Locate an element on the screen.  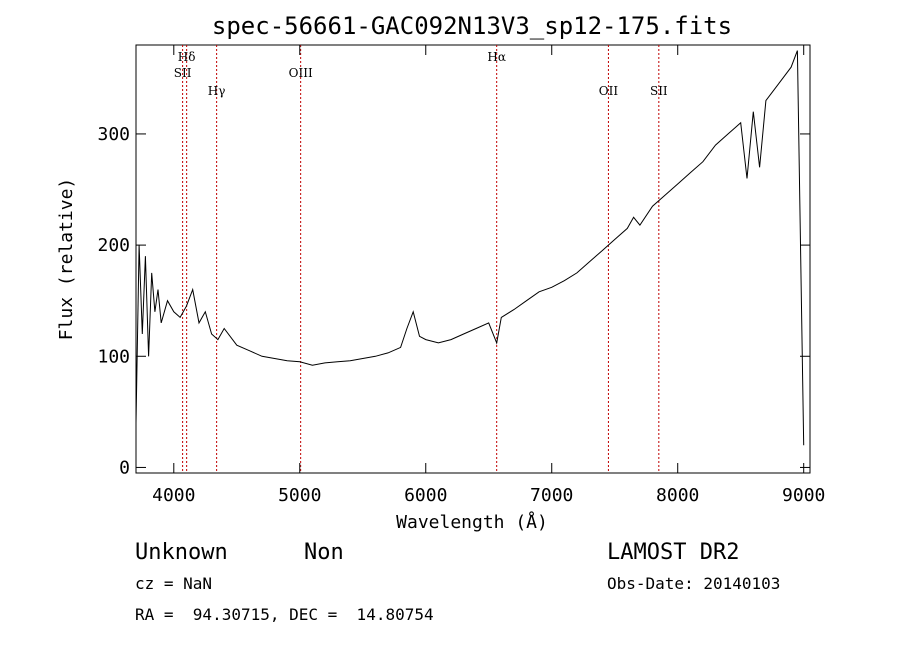
y-tick-label: 300 is located at coordinates (113, 134).